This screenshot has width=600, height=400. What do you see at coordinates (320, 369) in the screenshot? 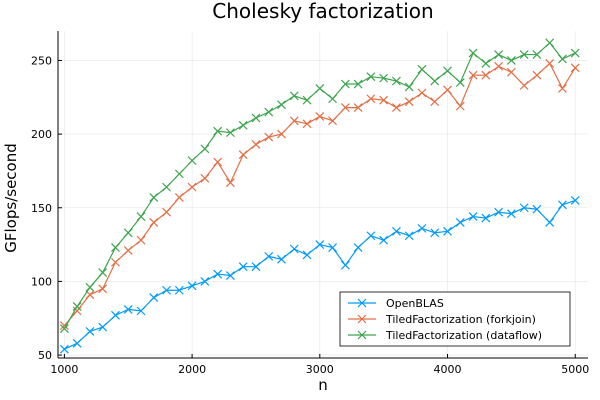
I see `x-tick-label: 3000` at bounding box center [320, 369].